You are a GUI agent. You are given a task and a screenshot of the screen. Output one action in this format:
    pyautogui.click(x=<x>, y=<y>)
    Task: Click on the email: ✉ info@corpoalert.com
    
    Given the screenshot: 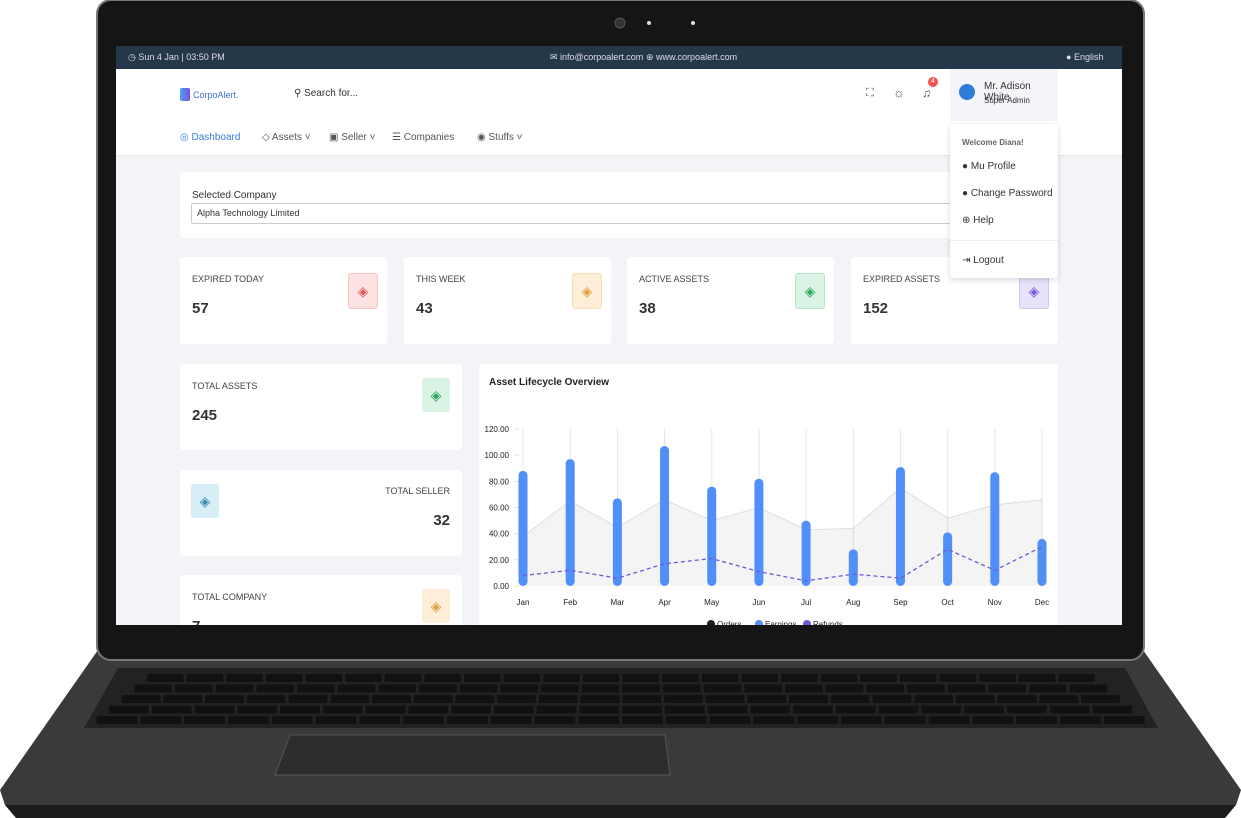 What is the action you would take?
    pyautogui.click(x=597, y=57)
    